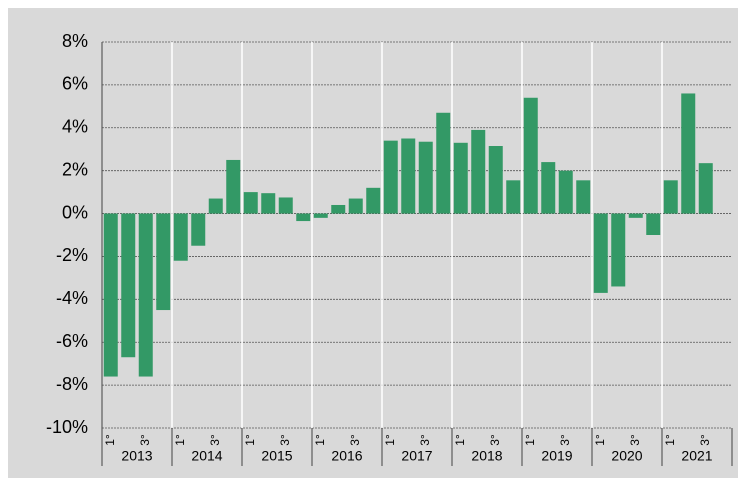 The height and width of the screenshot is (484, 744). I want to click on x-group-label: 2017, so click(416, 456).